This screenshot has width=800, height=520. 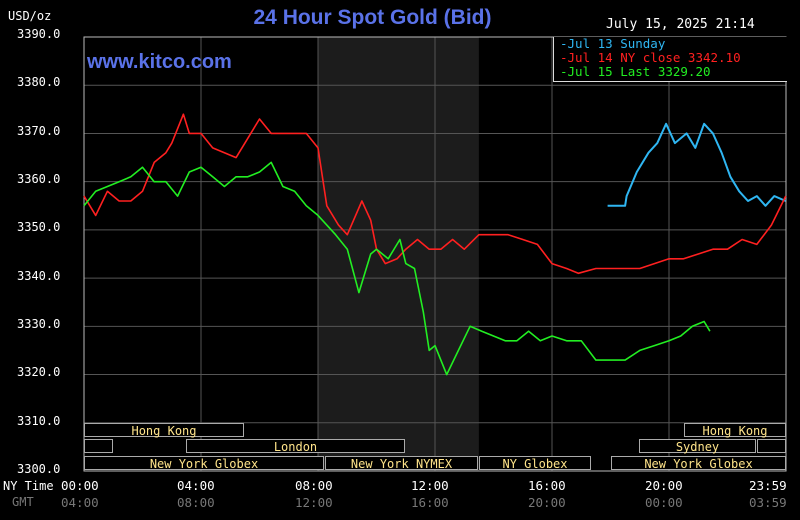 What do you see at coordinates (80, 485) in the screenshot?
I see `x-tick-ny: 00:00` at bounding box center [80, 485].